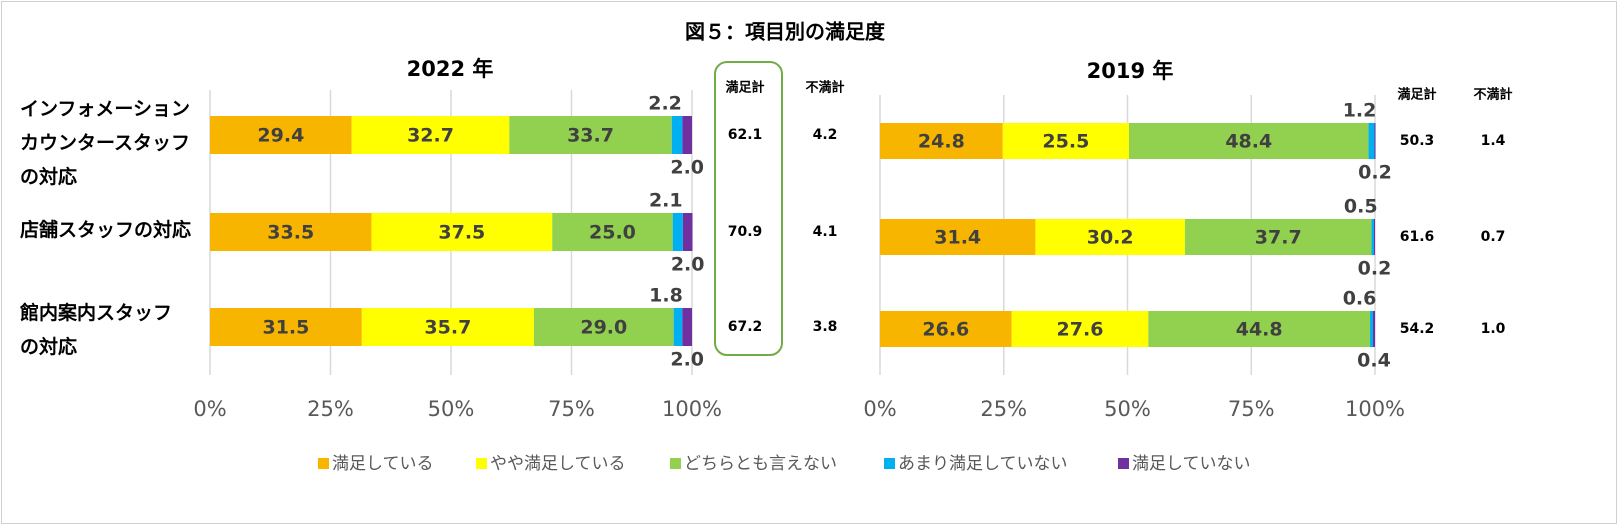  I want to click on data-label: 35.7, so click(447, 328).